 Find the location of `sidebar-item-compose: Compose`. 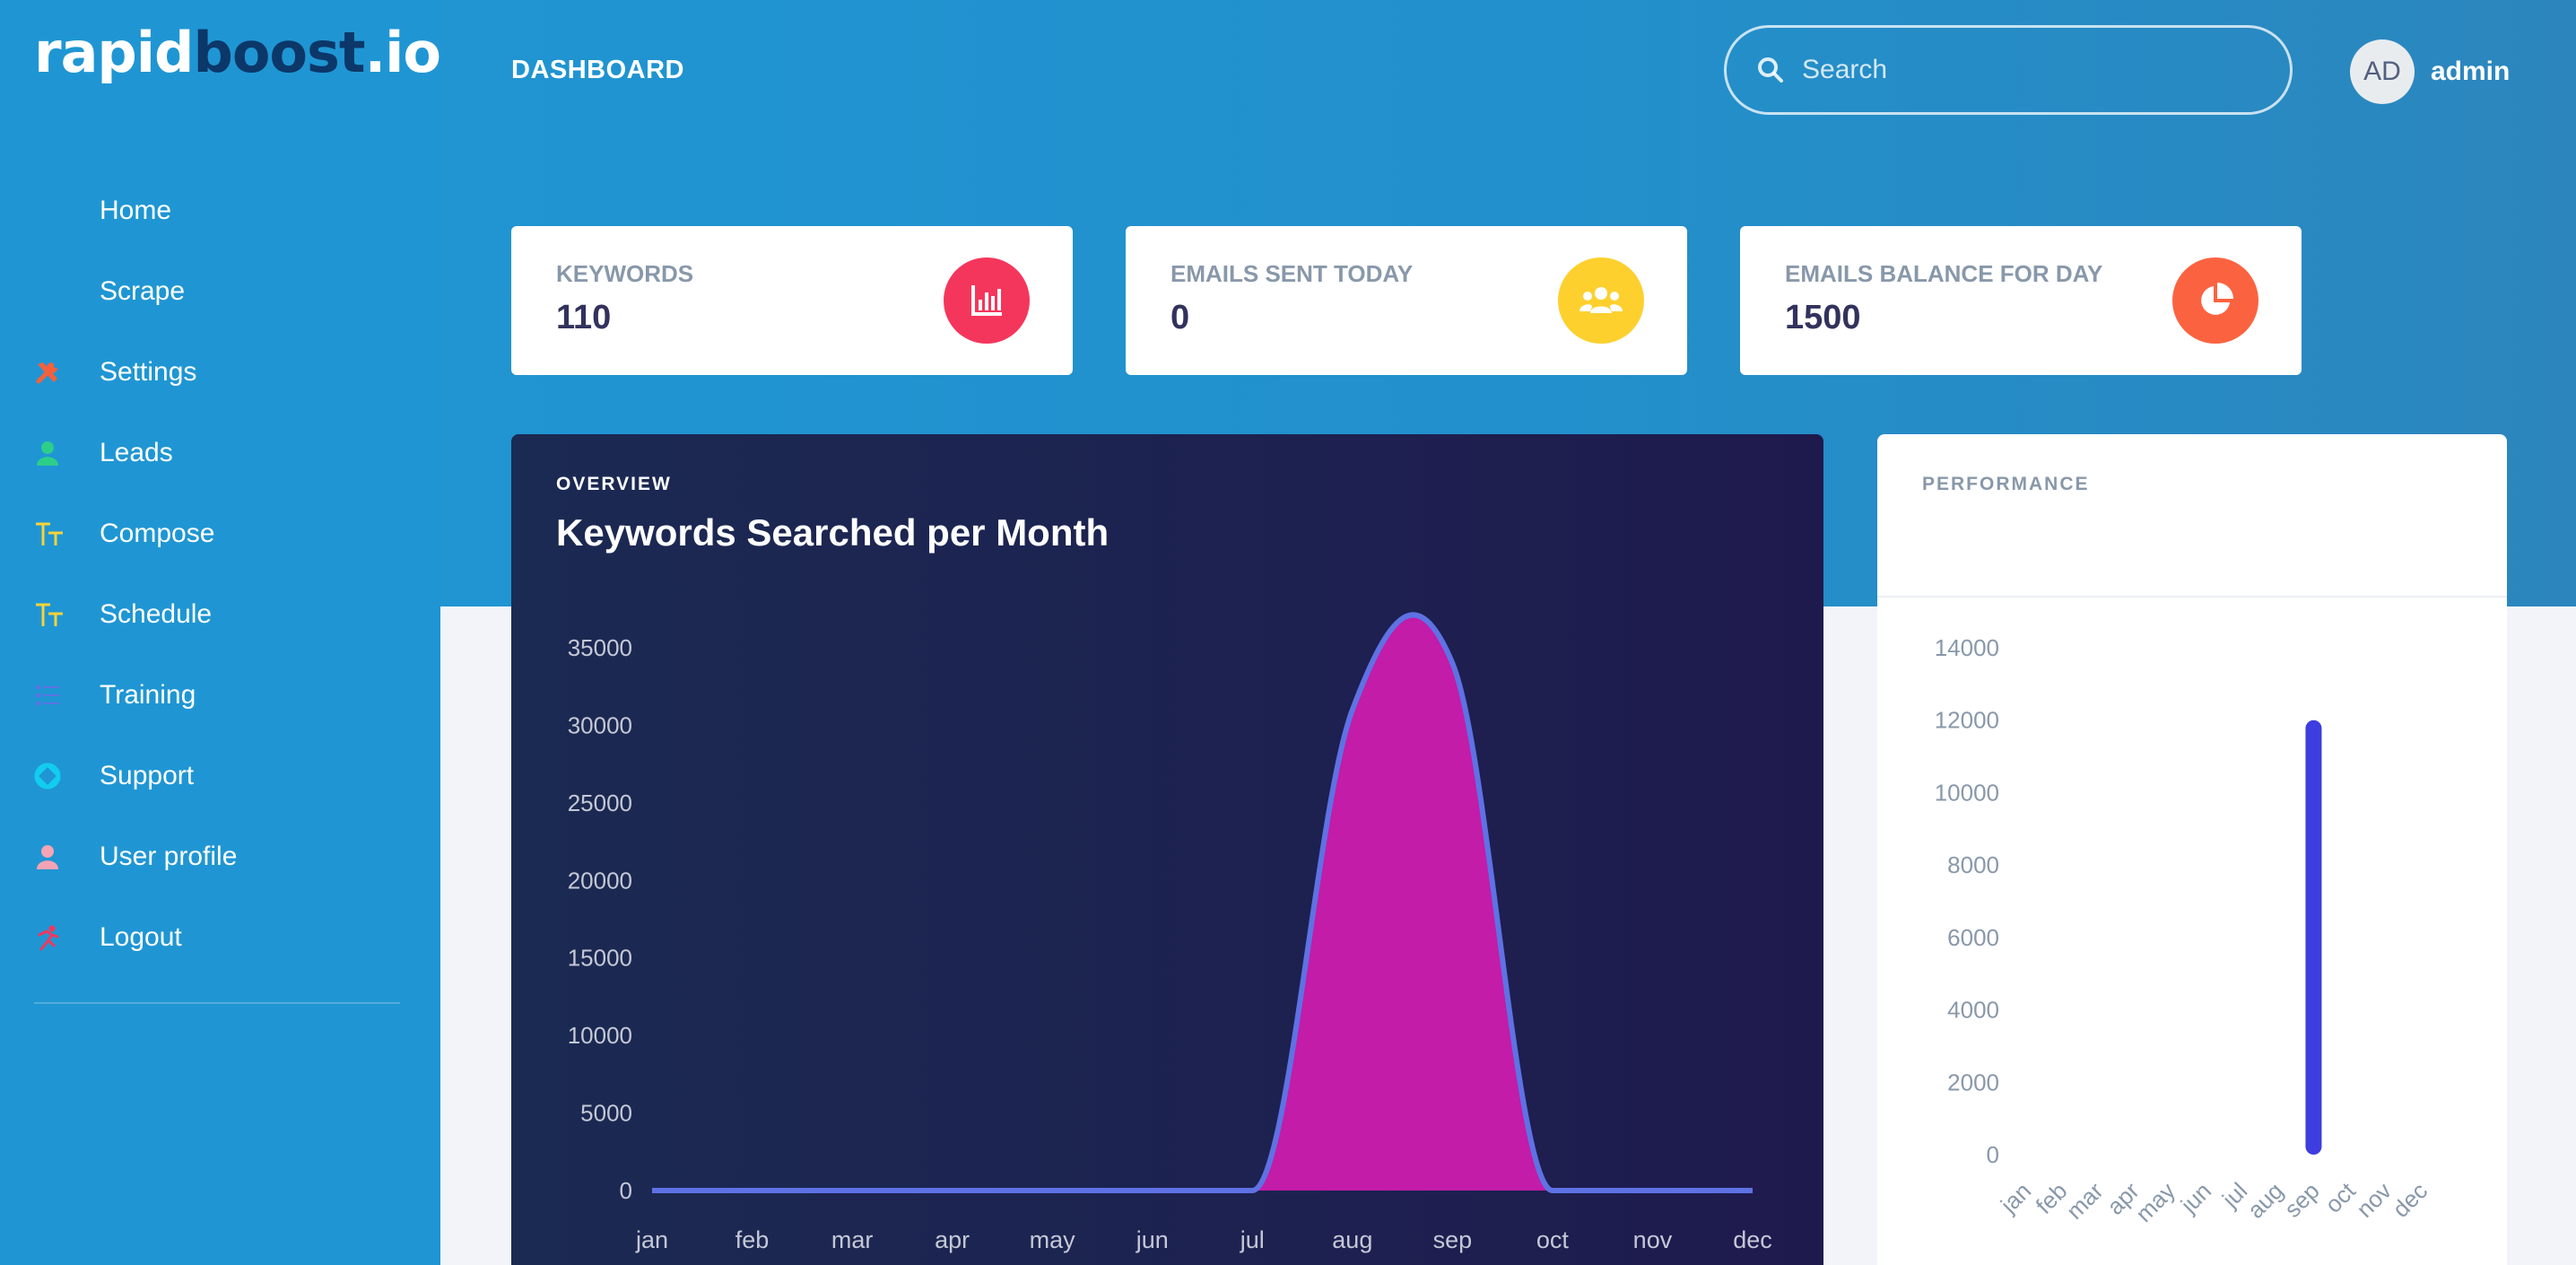

sidebar-item-compose: Compose is located at coordinates (220, 533).